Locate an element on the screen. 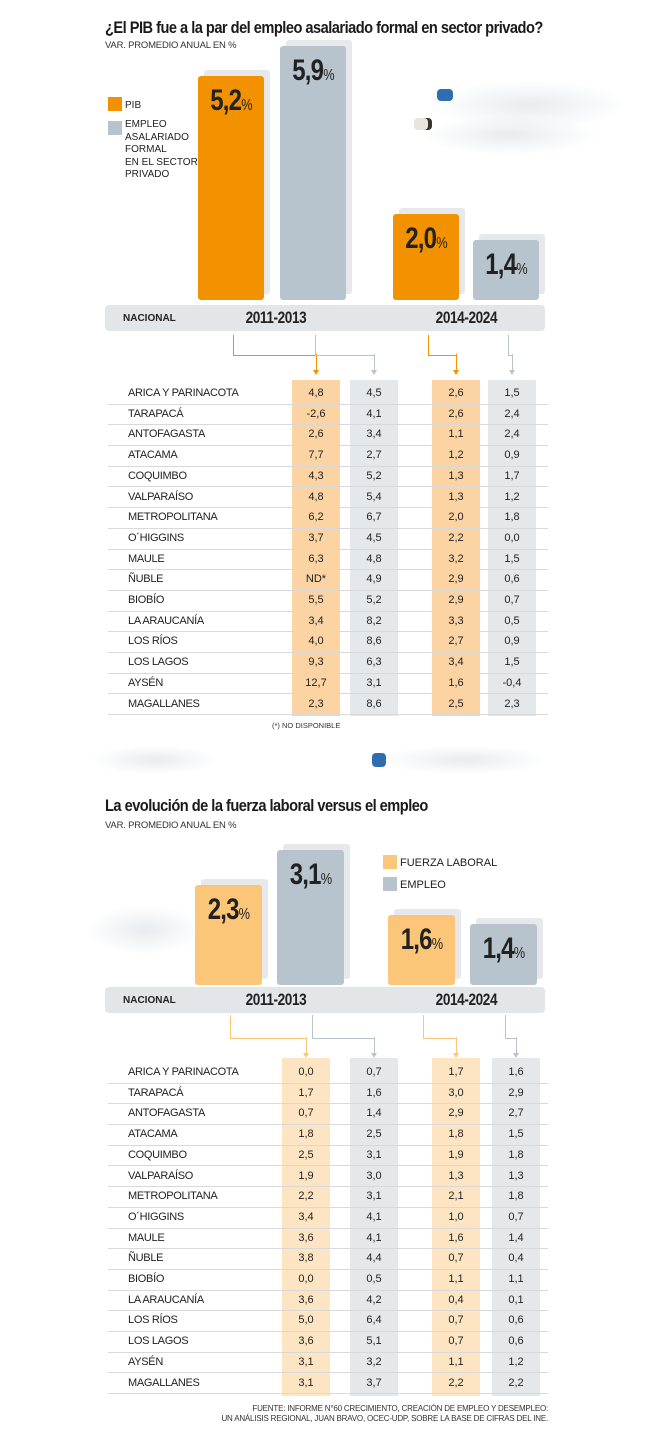  table-row: MAGALLANES 3,1 3,7 2,2 2,2 is located at coordinates (328, 1384).